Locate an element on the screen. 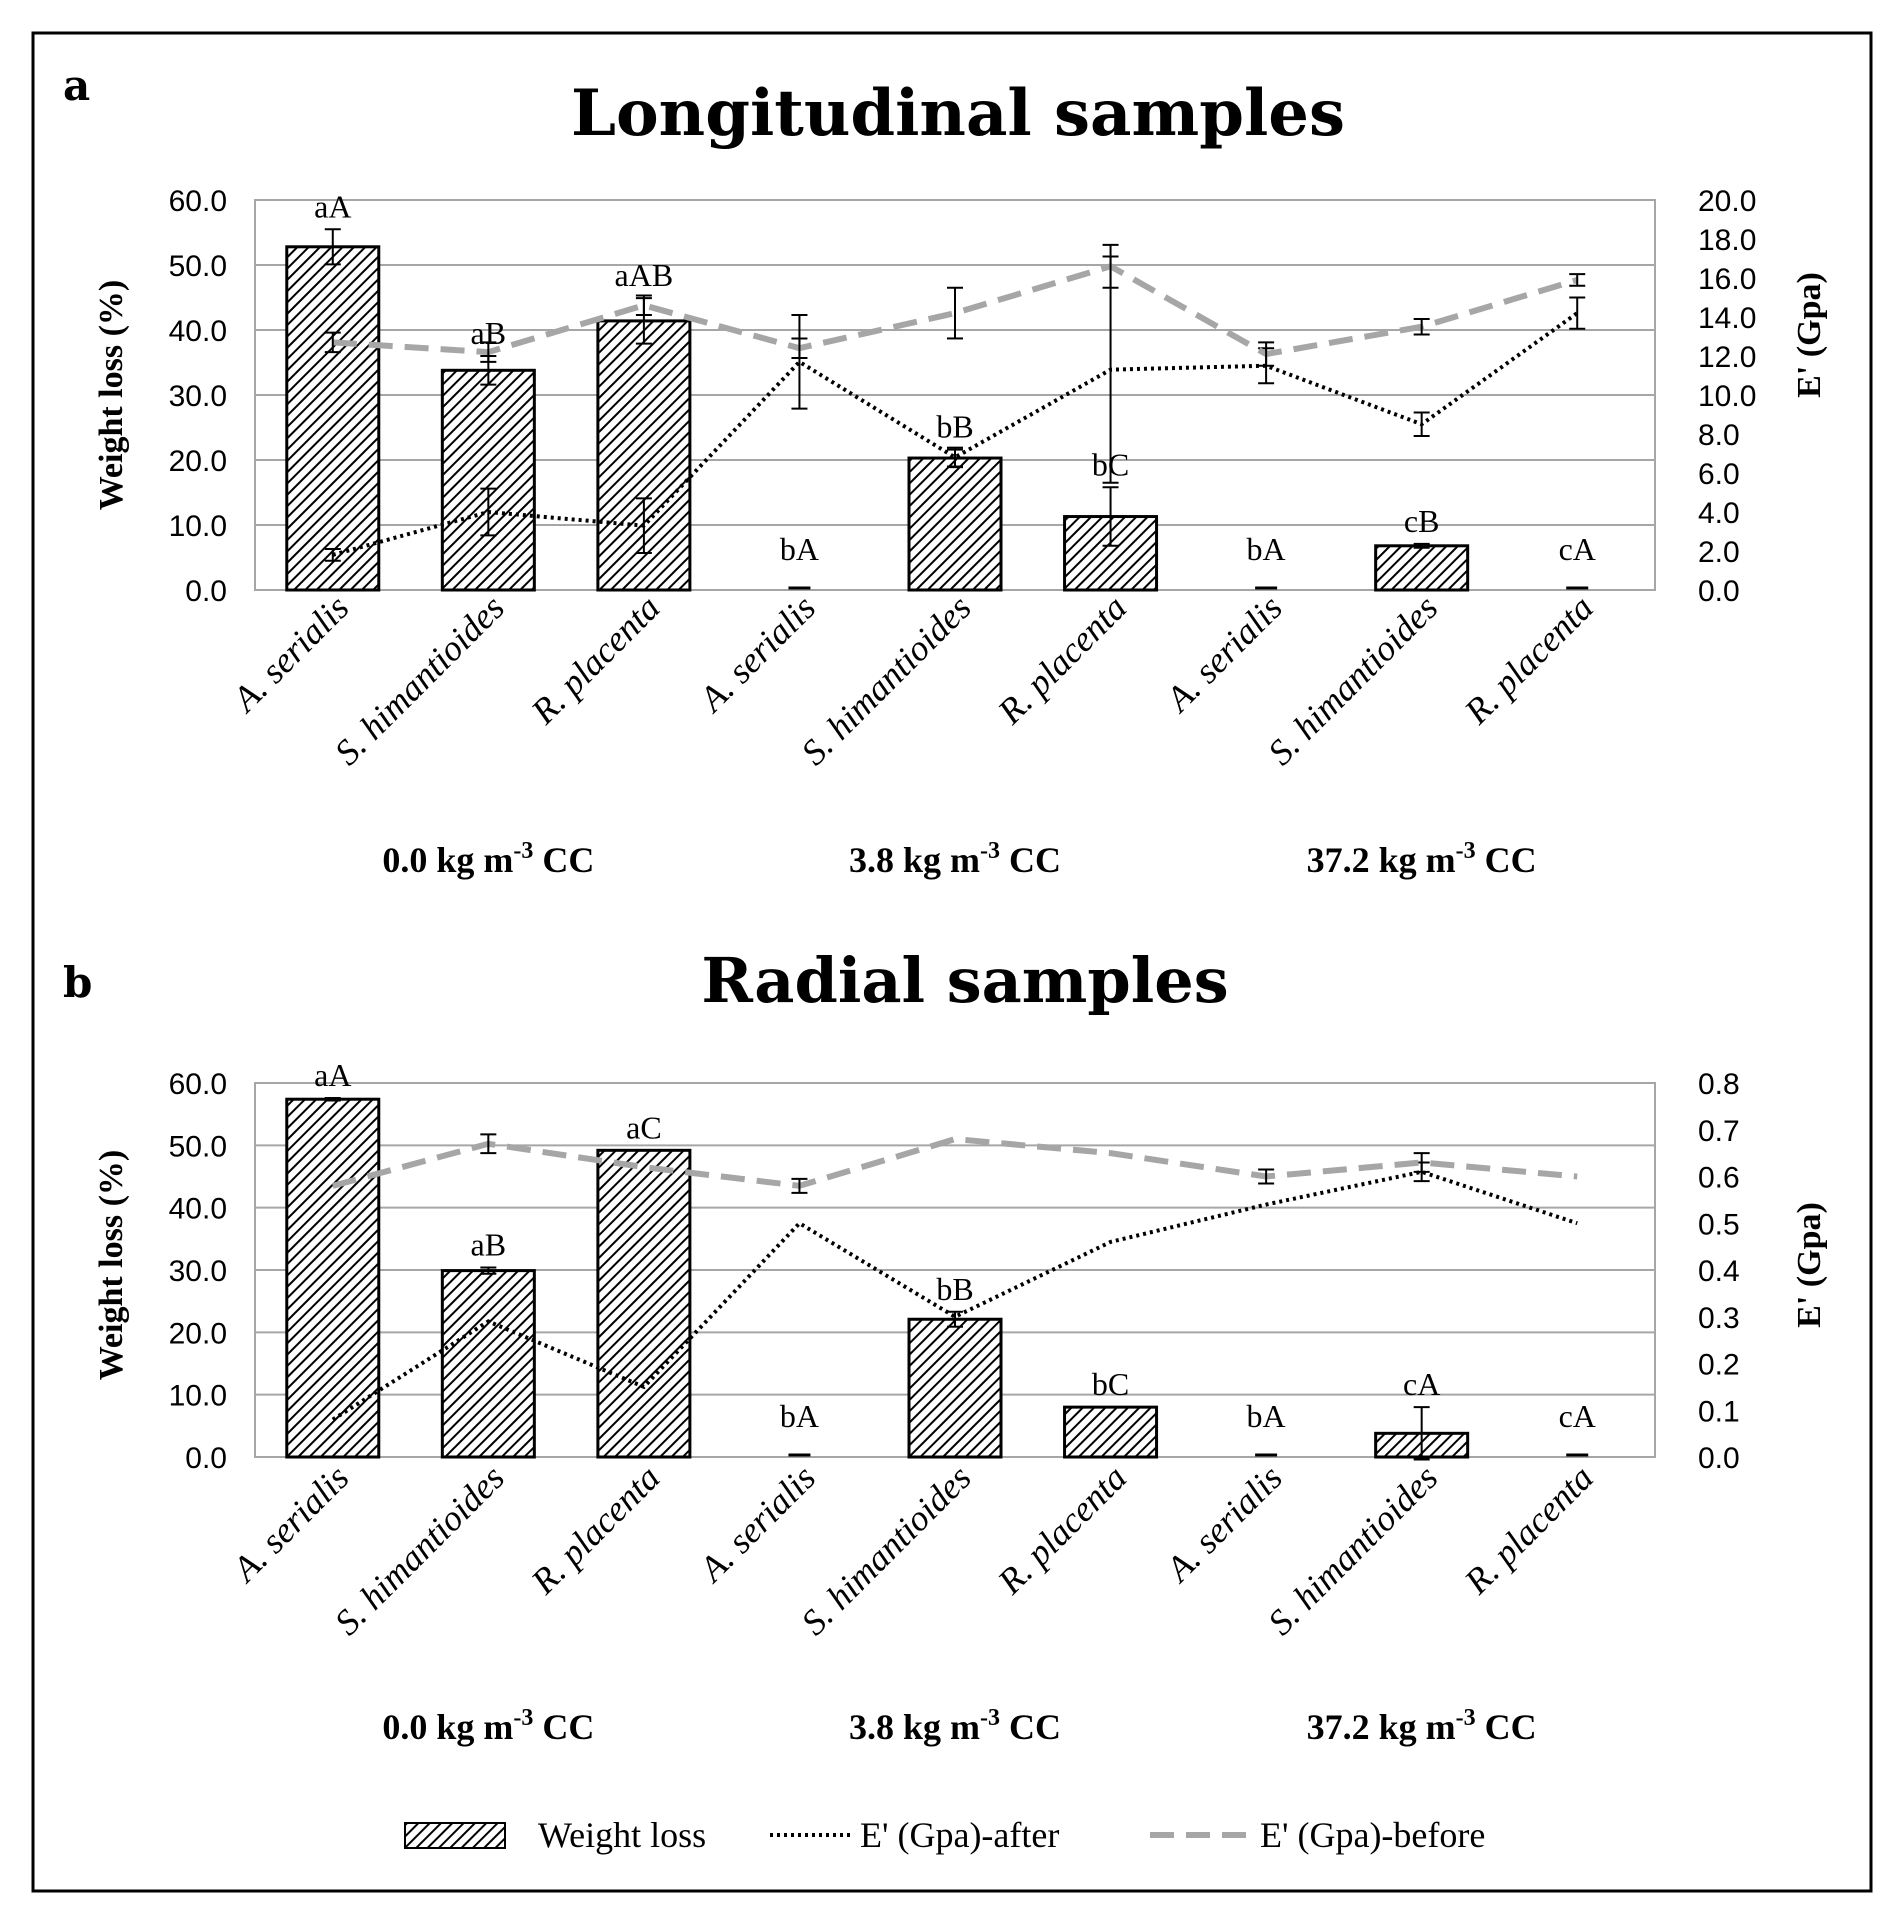  right-tick-label: 4.0 is located at coordinates (1719, 513).